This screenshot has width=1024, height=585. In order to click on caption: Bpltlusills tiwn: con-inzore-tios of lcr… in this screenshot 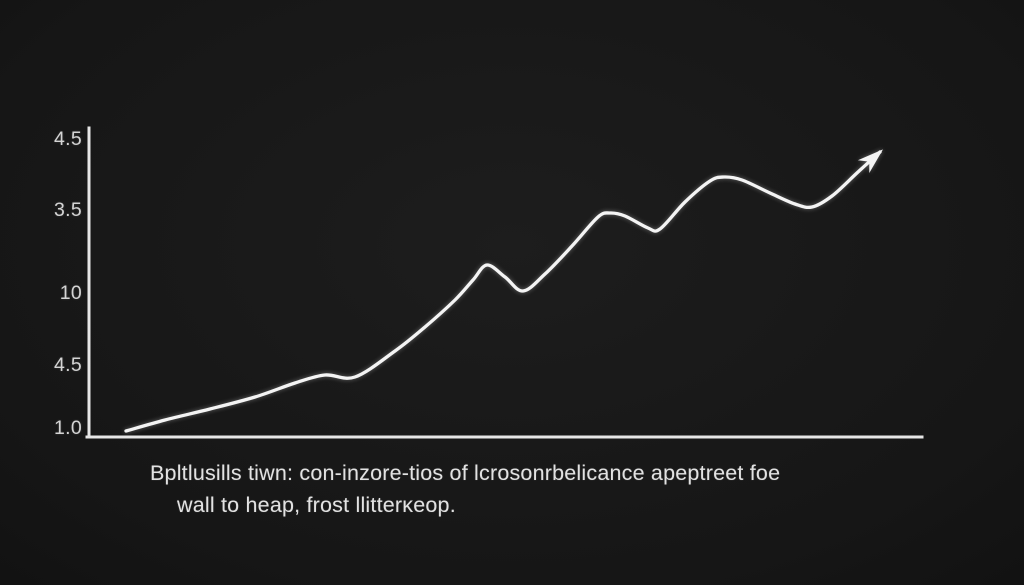, I will do `click(465, 489)`.